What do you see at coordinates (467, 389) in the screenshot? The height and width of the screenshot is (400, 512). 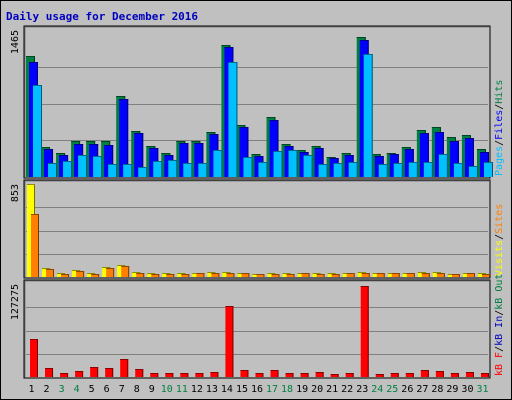 I see `x-tick-label: 30` at bounding box center [467, 389].